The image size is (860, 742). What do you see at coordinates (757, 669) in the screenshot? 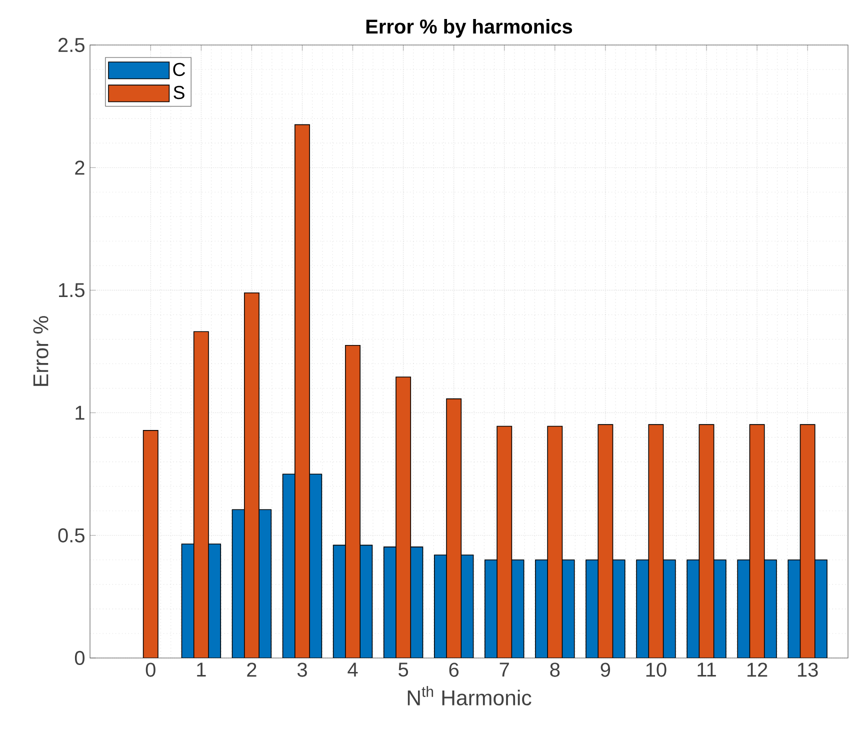
I see `x-tick-label: 12` at bounding box center [757, 669].